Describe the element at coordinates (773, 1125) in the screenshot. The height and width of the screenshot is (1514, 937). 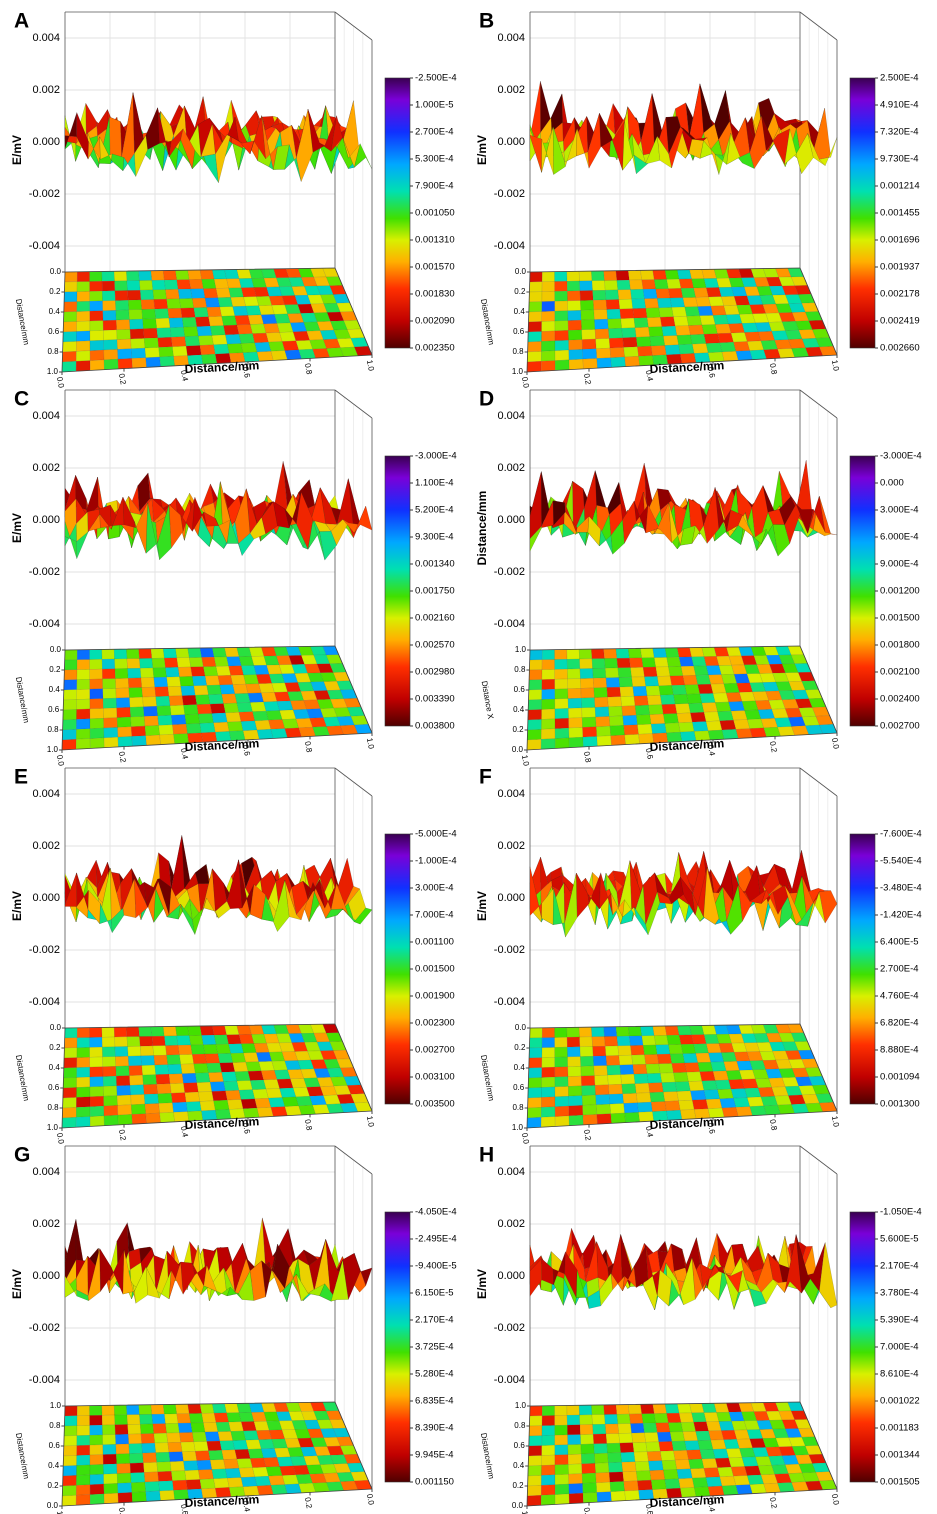
I see `x-tick-label: 0.8` at that location.